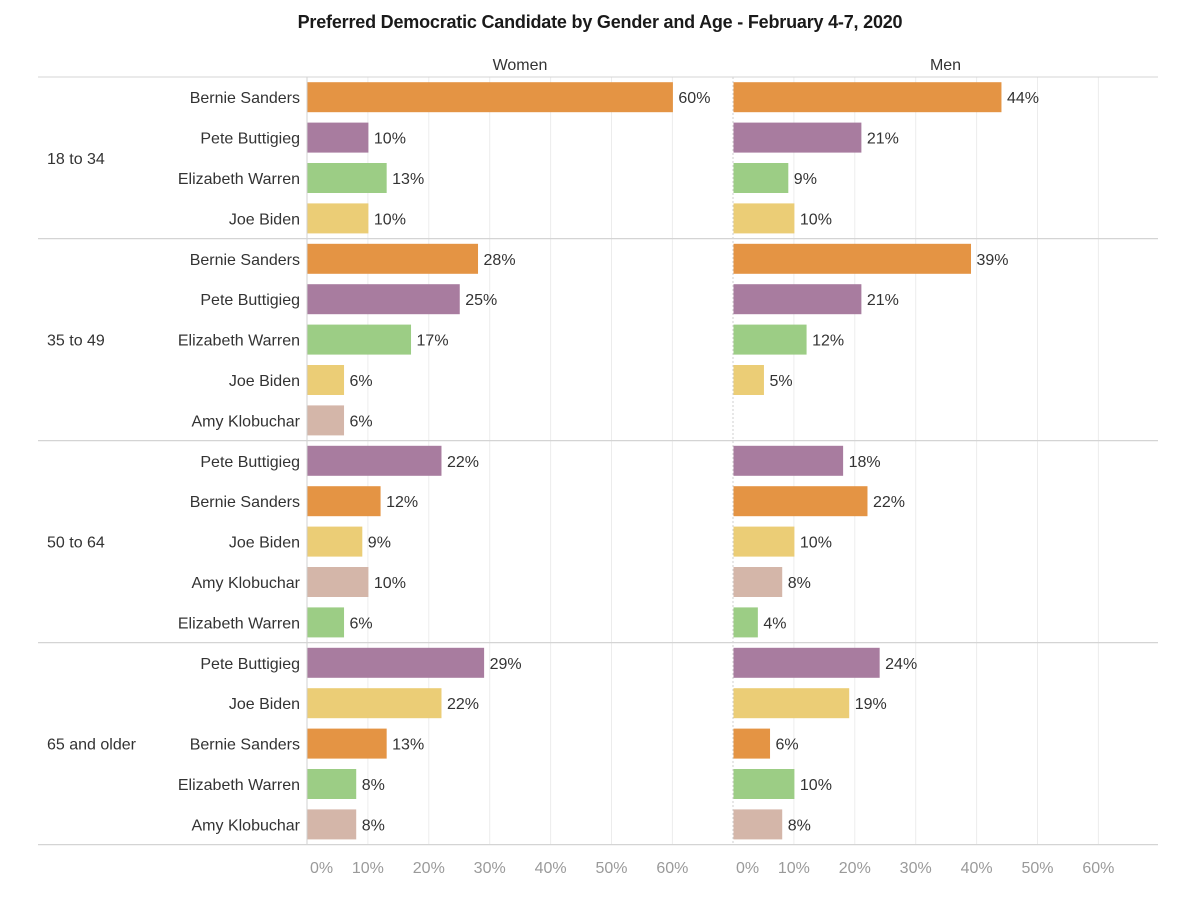 This screenshot has height=898, width=1200. What do you see at coordinates (506, 664) in the screenshot?
I see `value-label-women: 29%` at bounding box center [506, 664].